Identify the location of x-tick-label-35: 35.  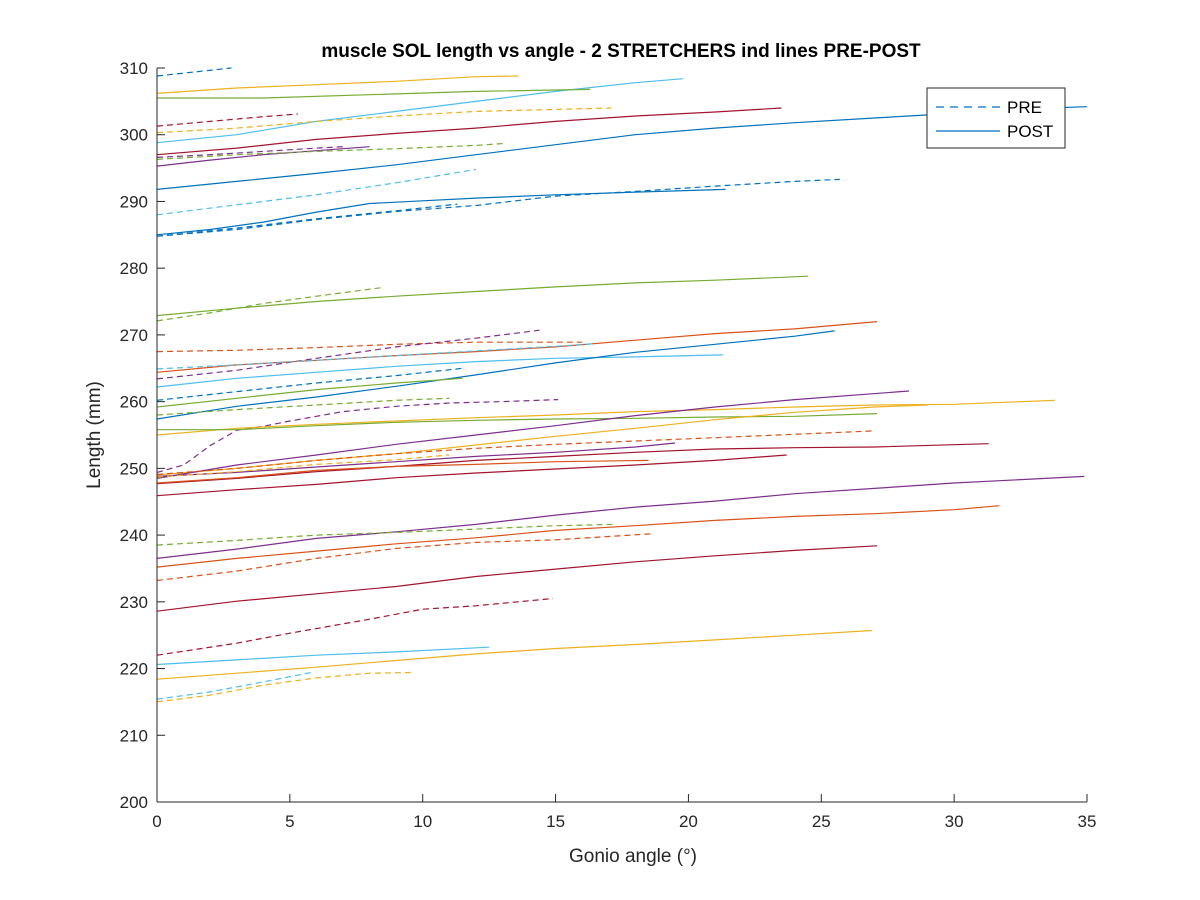
(1087, 821).